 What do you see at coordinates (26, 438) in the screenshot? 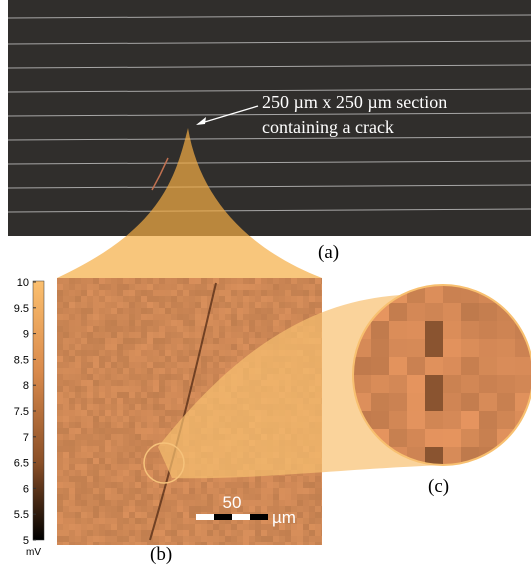
I see `colorbar-tick-label: 7` at bounding box center [26, 438].